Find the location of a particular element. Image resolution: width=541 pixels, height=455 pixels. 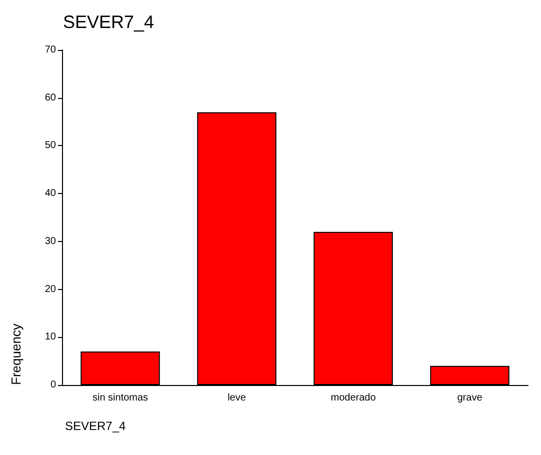

y-axis-title: Frequency is located at coordinates (16, 354).